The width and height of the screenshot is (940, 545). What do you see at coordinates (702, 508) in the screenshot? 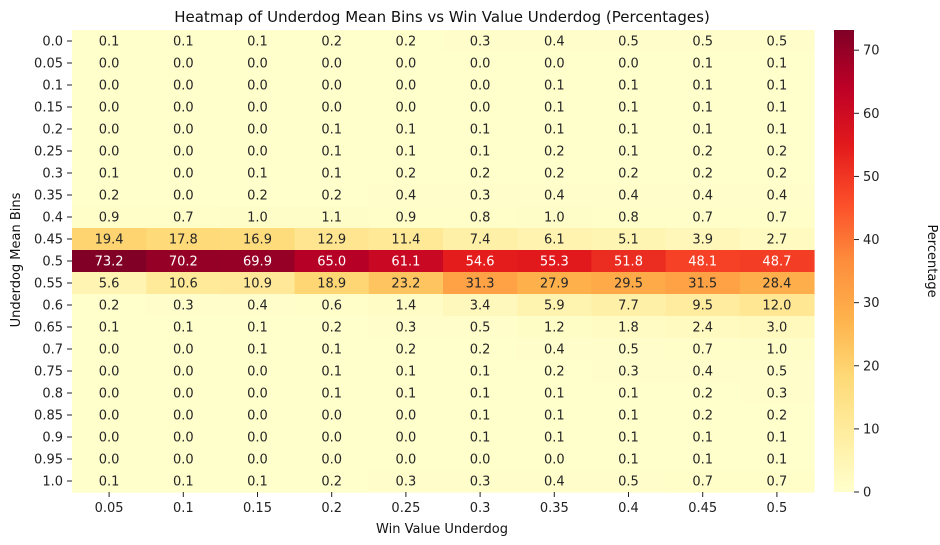
I see `x-tick-label: 0.45` at bounding box center [702, 508].